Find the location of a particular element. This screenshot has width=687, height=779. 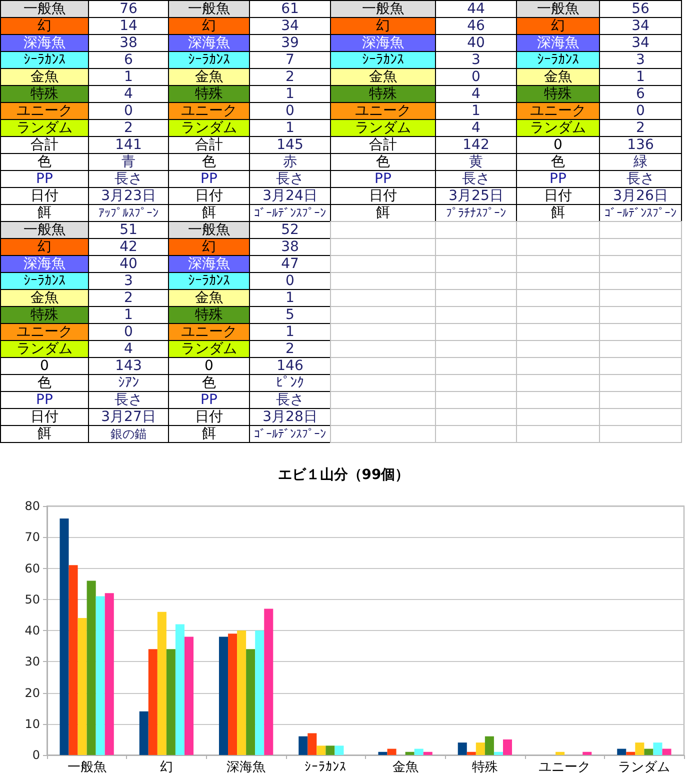

x-tick-label: 深海魚 is located at coordinates (246, 767).